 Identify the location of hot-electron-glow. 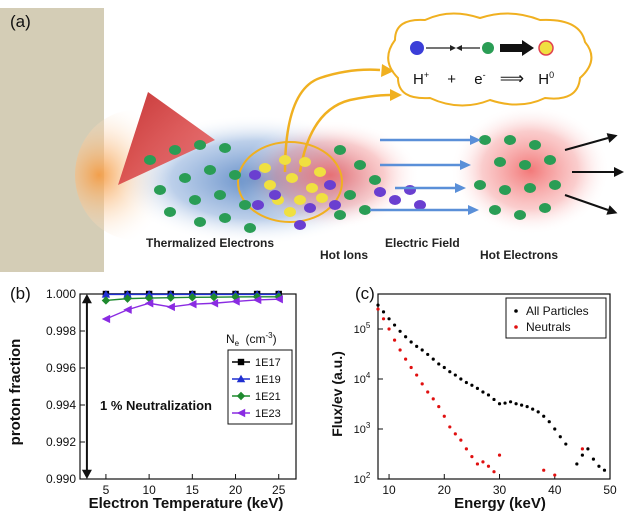
(530, 170).